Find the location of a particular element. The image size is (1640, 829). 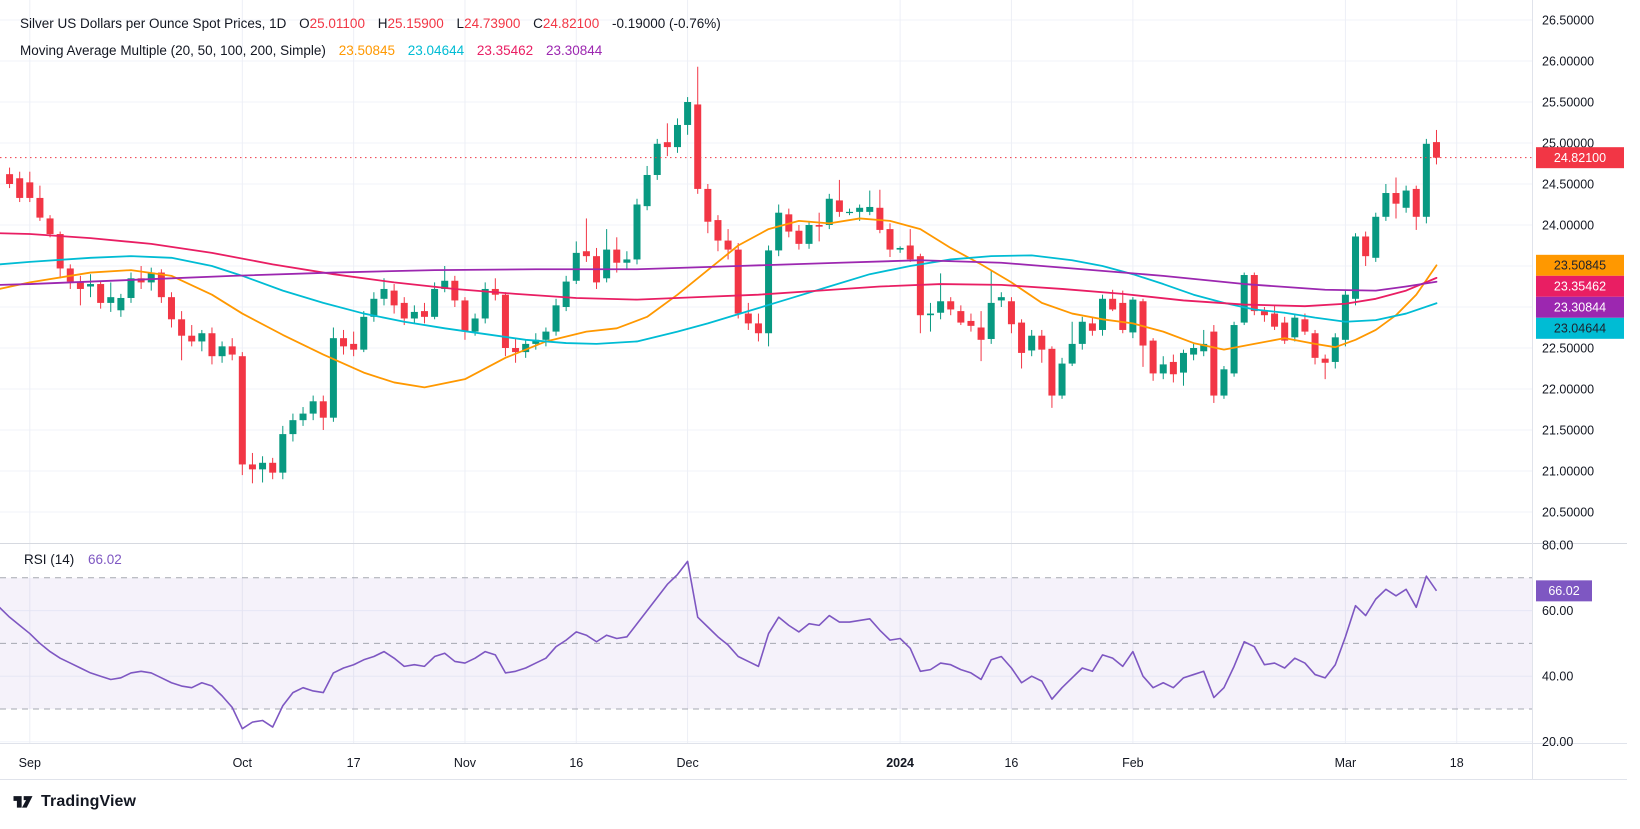

svg-text: 60.00 is located at coordinates (1557, 611).